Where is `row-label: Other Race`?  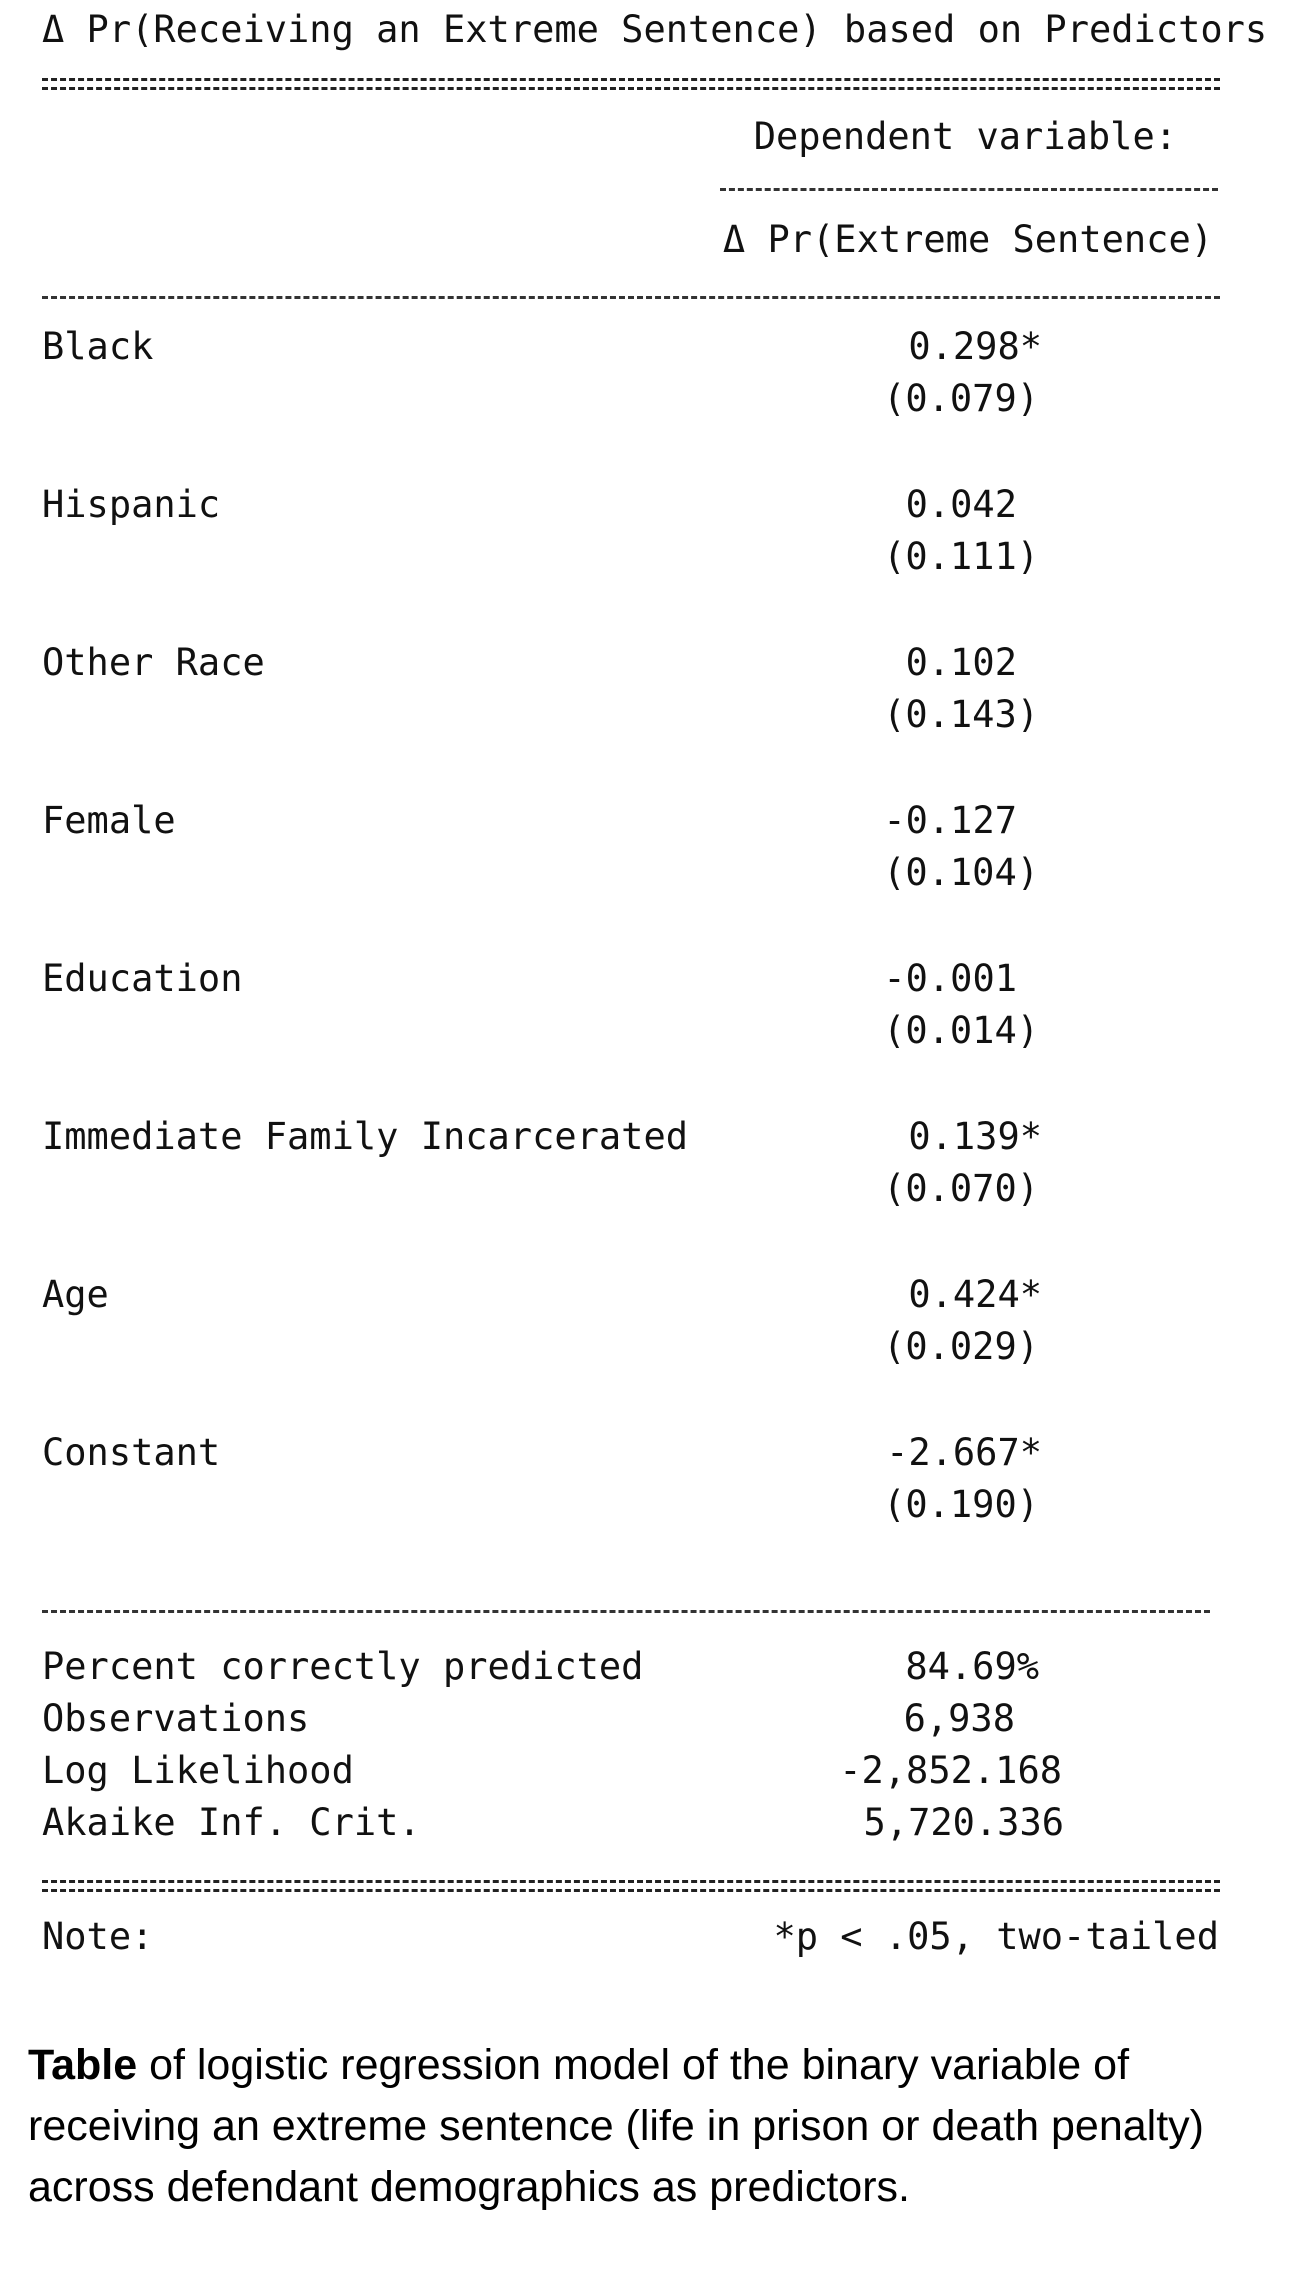 row-label: Other Race is located at coordinates (153, 662).